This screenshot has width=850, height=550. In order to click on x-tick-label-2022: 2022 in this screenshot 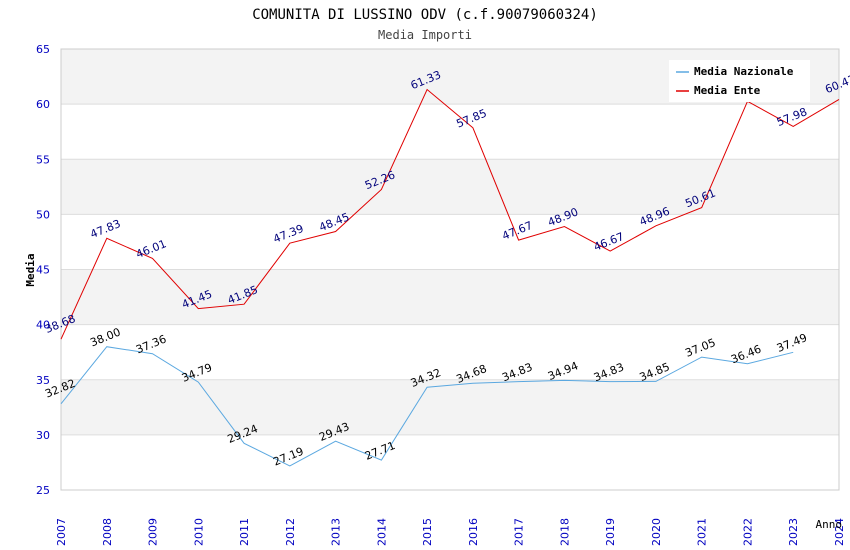, I will do `click(747, 532)`.